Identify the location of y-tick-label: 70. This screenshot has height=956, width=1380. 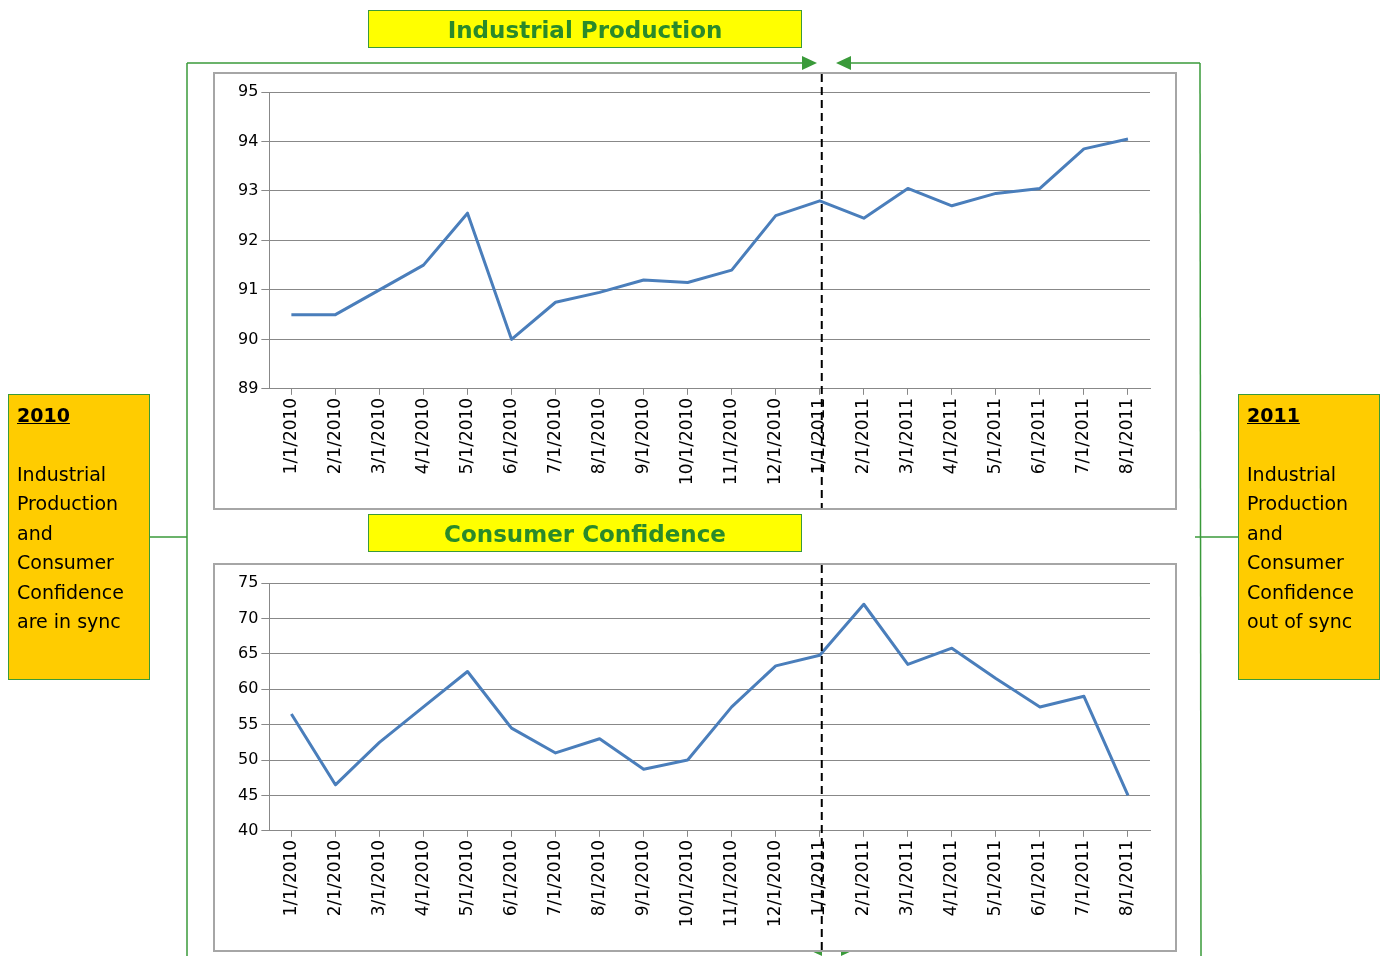
(248, 617).